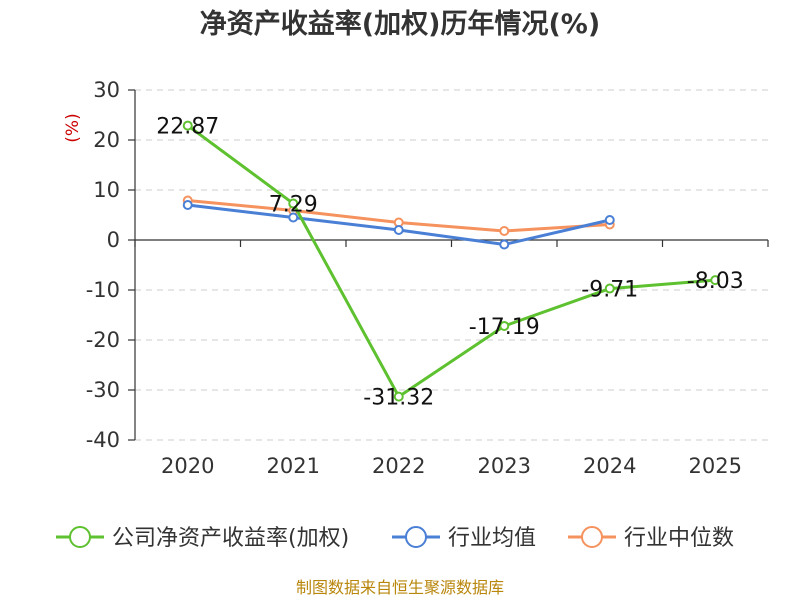 This screenshot has width=800, height=600. I want to click on data-label: -31.32, so click(398, 398).